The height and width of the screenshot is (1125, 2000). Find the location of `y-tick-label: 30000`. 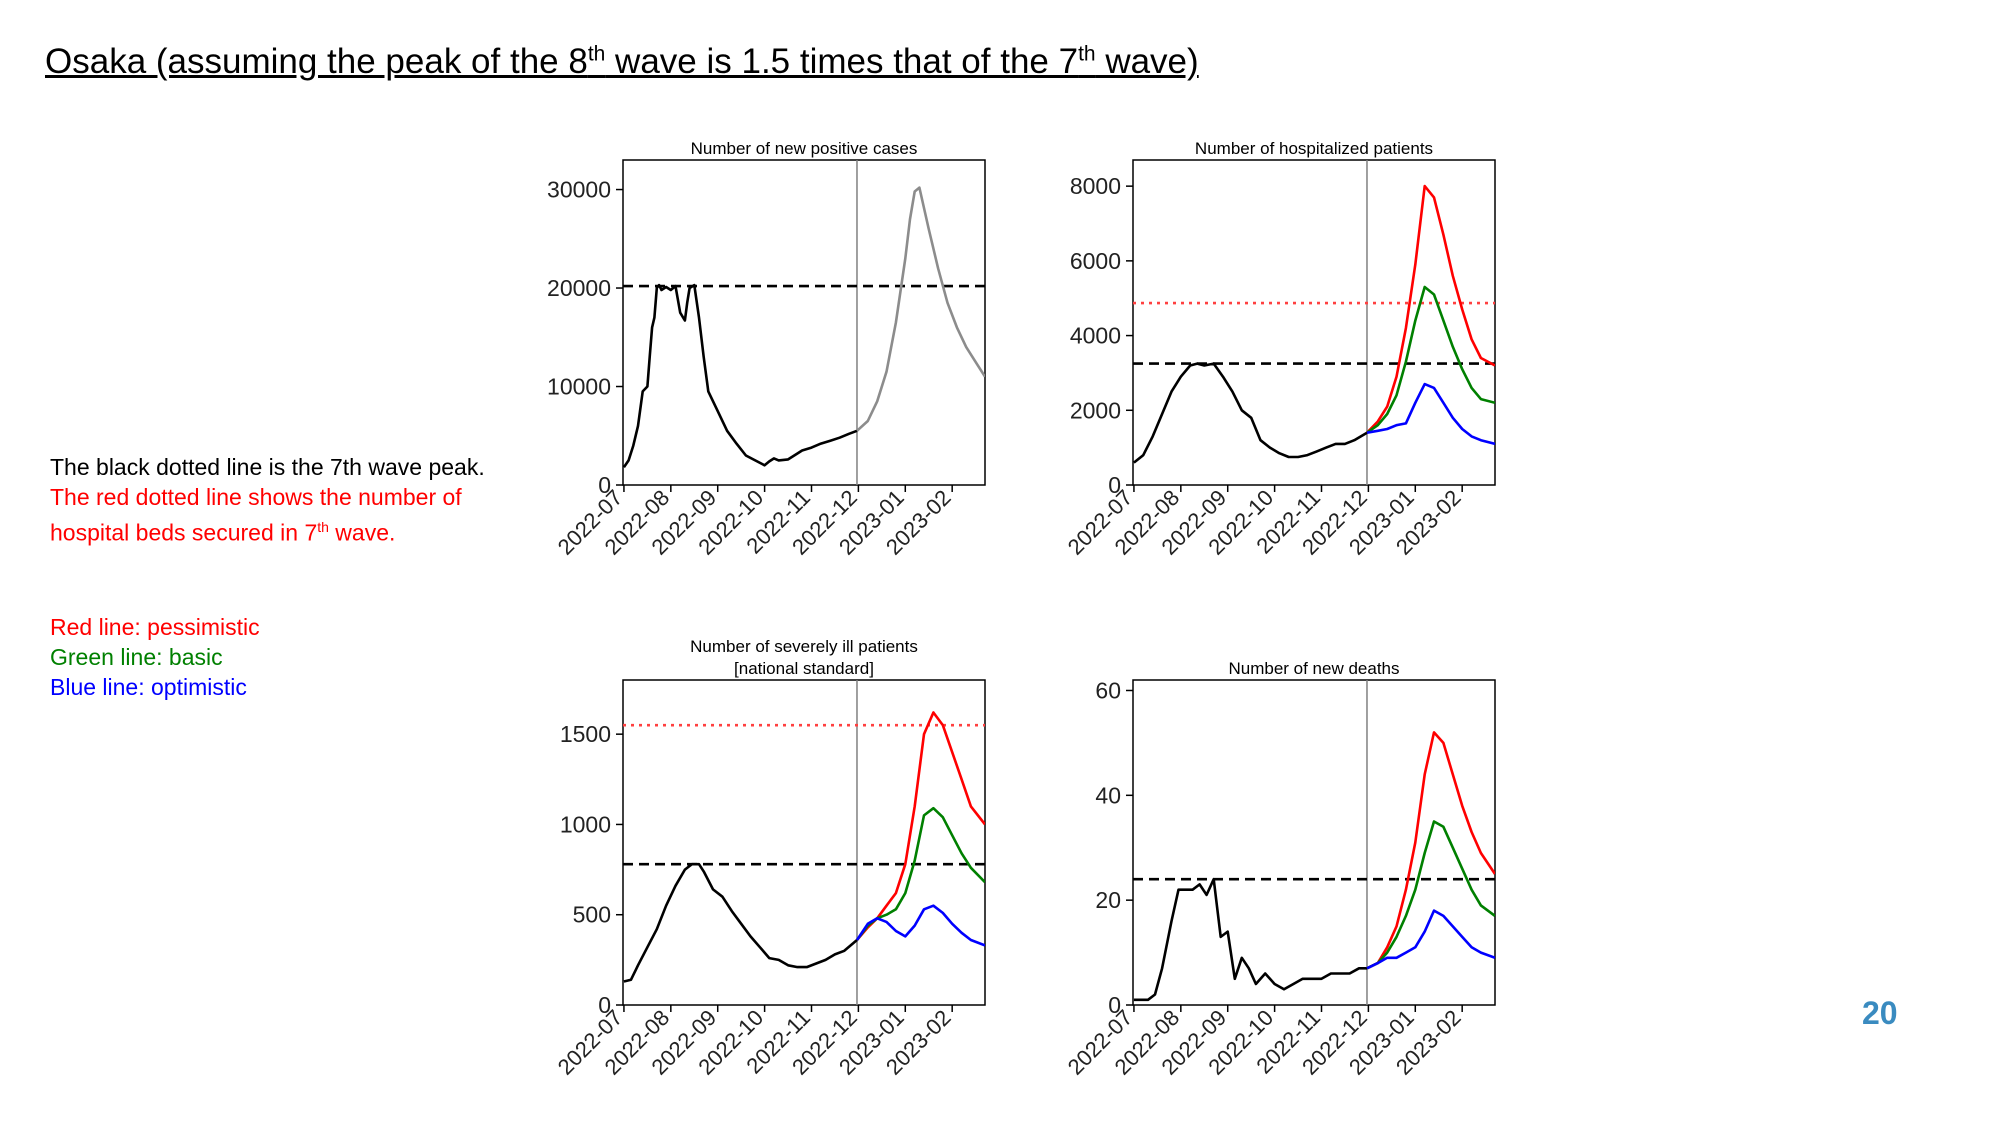

y-tick-label: 30000 is located at coordinates (579, 190).